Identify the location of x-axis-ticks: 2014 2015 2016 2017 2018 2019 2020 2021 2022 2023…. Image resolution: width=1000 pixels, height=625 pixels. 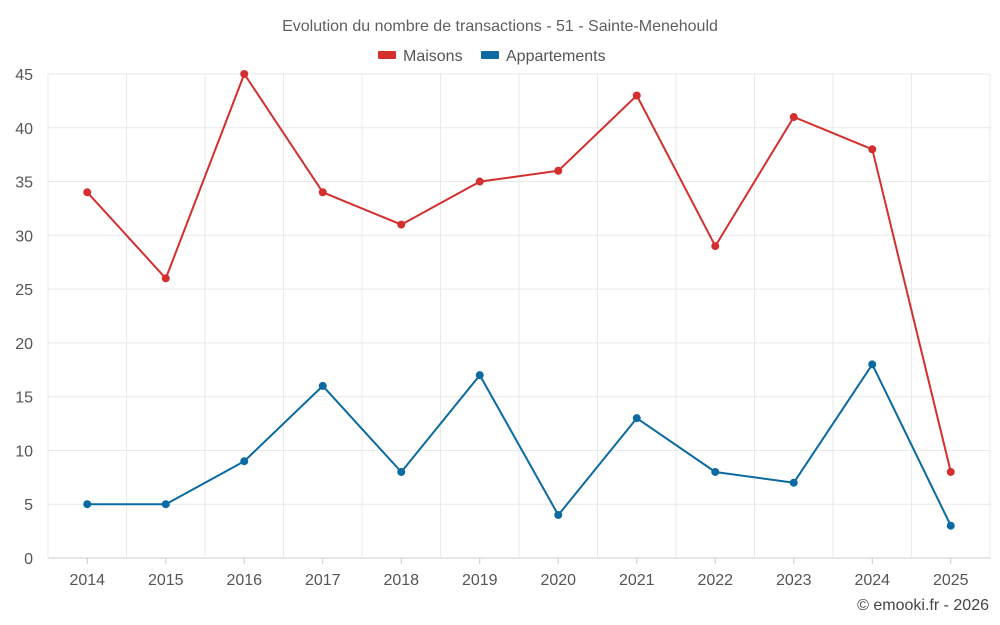
(519, 573).